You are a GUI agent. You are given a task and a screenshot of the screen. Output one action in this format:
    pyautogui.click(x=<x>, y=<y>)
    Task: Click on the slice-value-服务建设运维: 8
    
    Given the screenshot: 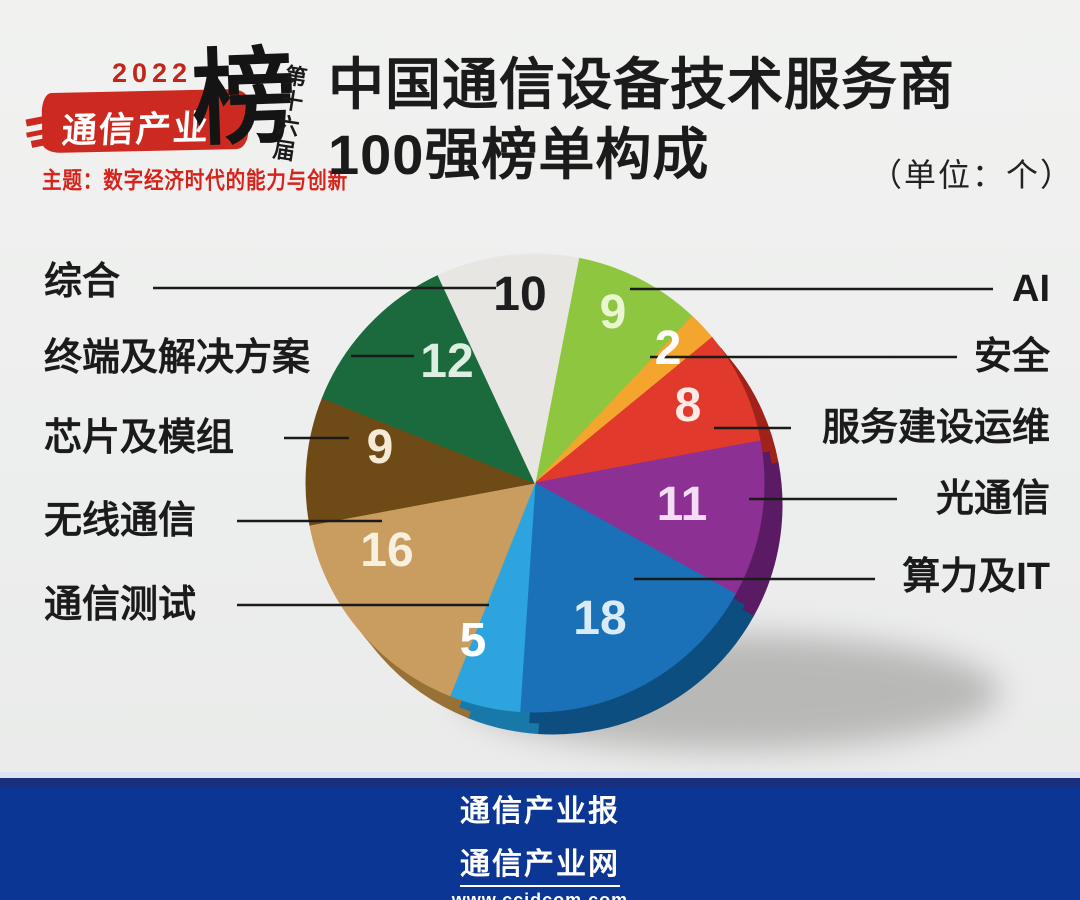 What is the action you would take?
    pyautogui.click(x=688, y=405)
    